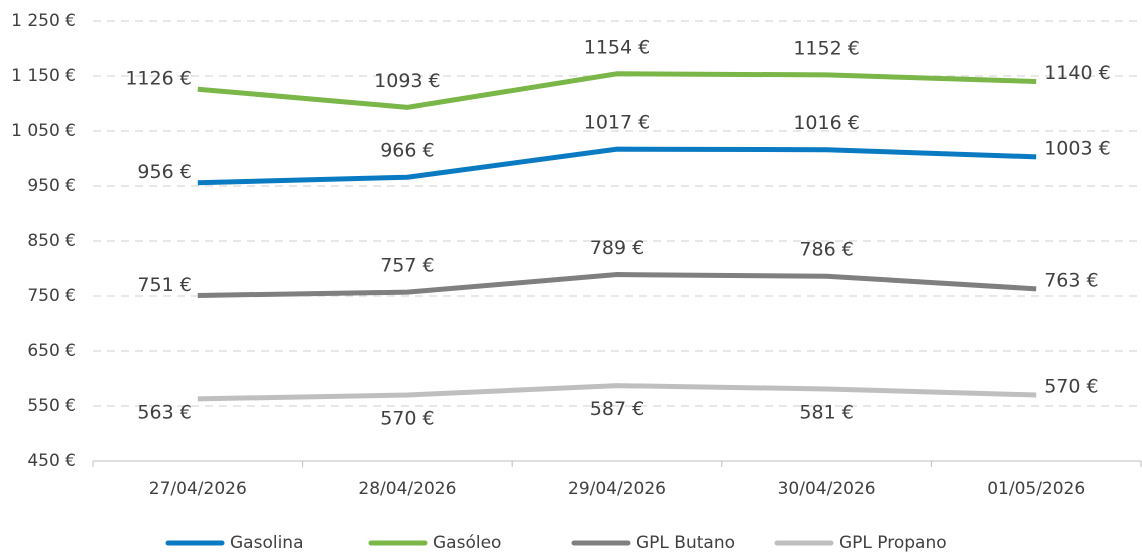 Image resolution: width=1142 pixels, height=552 pixels. What do you see at coordinates (617, 123) in the screenshot?
I see `data-label: 1017 €` at bounding box center [617, 123].